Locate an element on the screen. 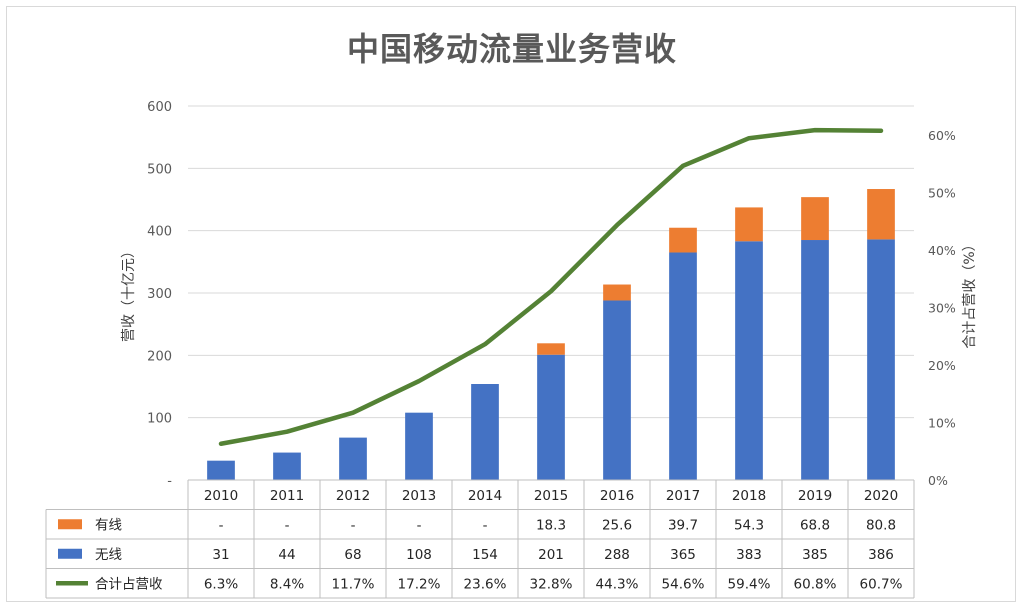  table-cell: 11.7% is located at coordinates (353, 584).